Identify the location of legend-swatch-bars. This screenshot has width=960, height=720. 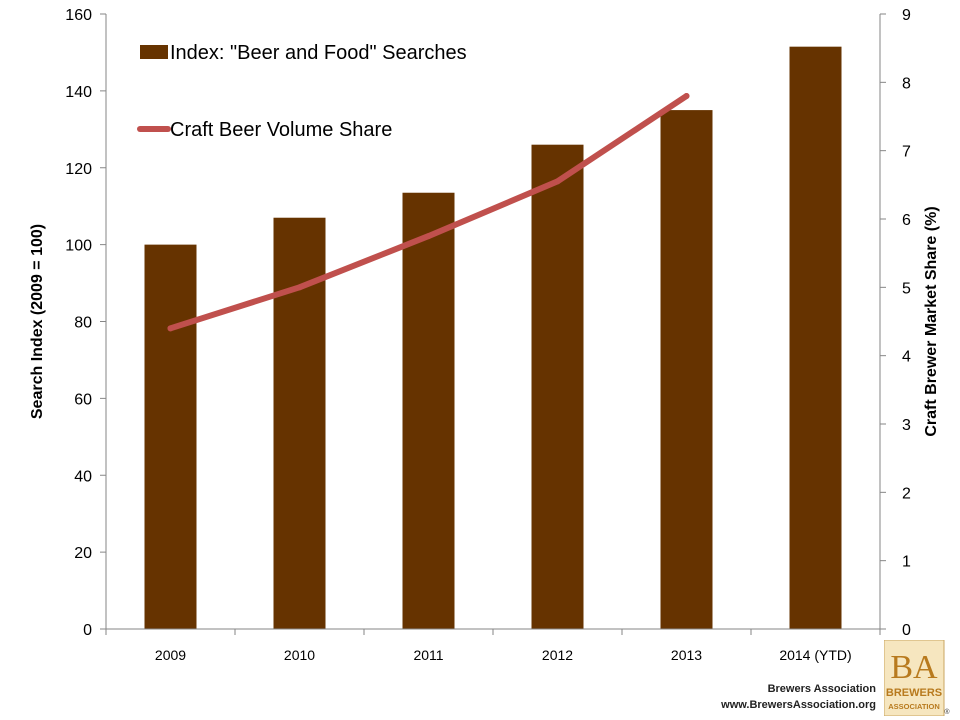
(154, 52).